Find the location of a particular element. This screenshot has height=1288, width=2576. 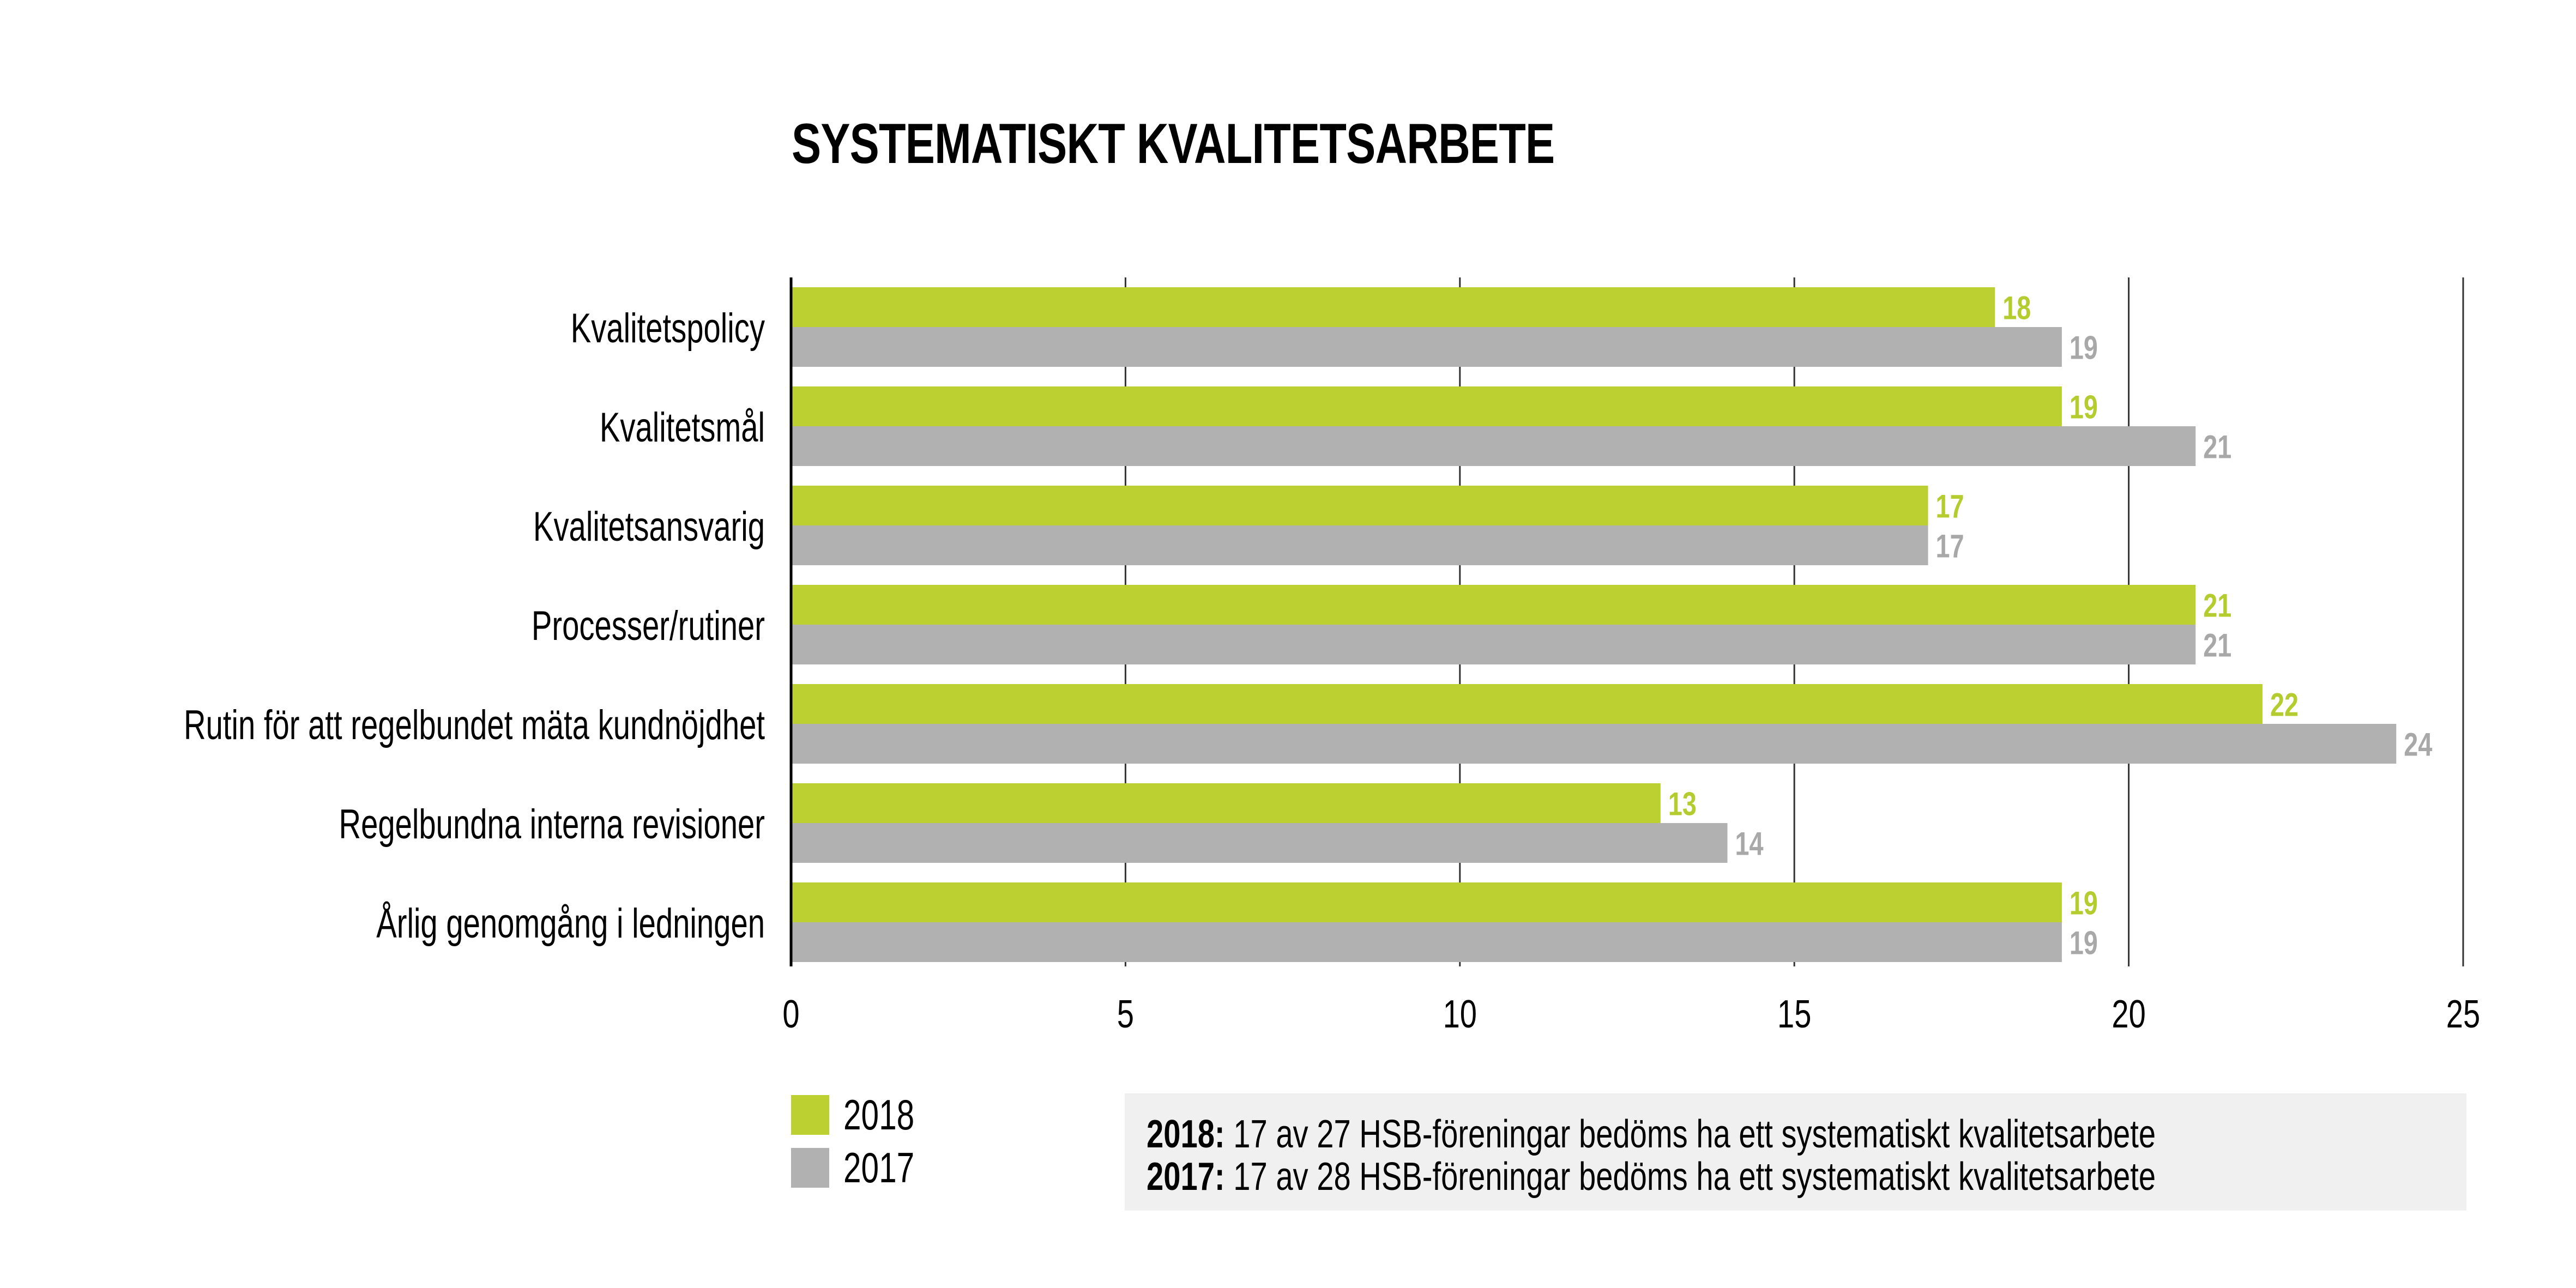

category-label: Kvalitetspolicy is located at coordinates (668, 328).